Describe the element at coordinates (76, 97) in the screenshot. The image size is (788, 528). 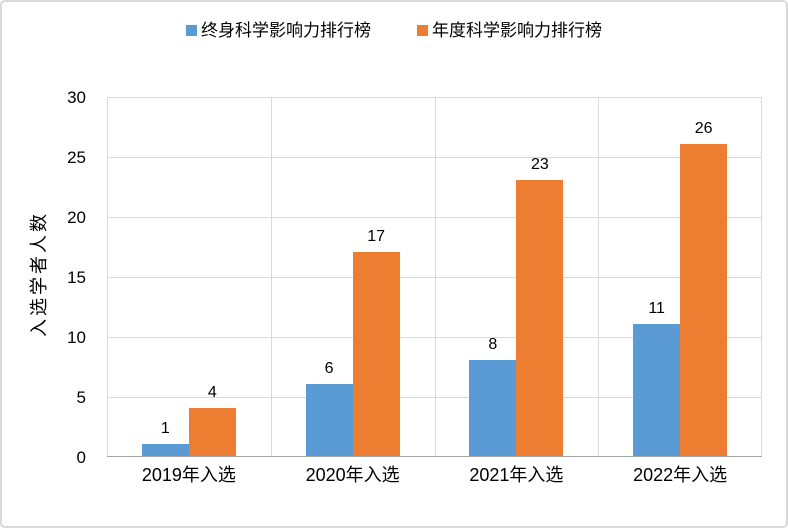
I see `y-axis-tick-label: 30` at that location.